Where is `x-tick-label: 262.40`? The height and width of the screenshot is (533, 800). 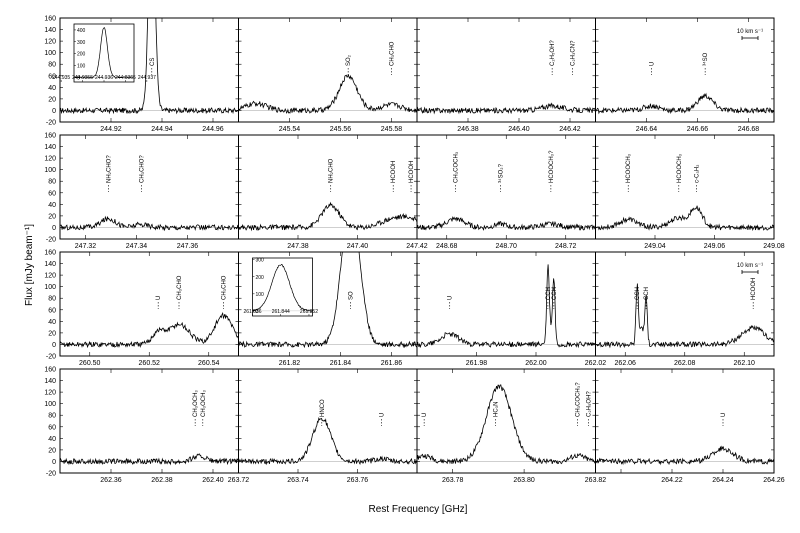 x-tick-label: 262.40 is located at coordinates (213, 480).